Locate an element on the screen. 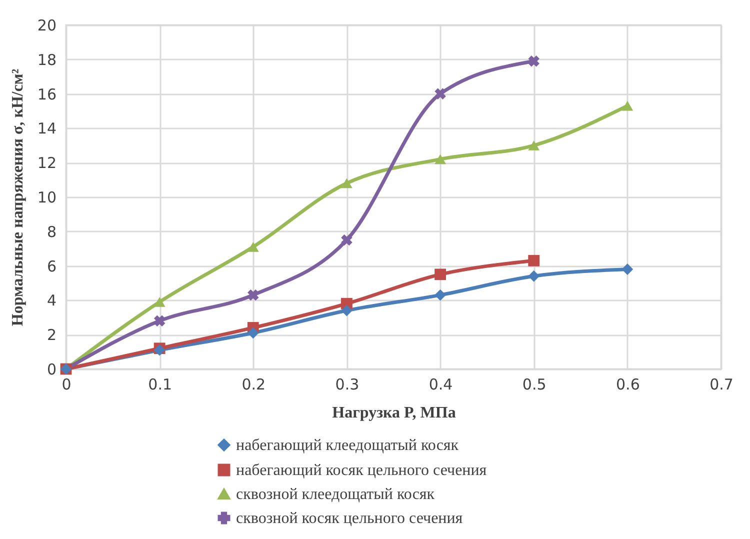  legend-label: сквозной клеедощатый косяк is located at coordinates (335, 494).